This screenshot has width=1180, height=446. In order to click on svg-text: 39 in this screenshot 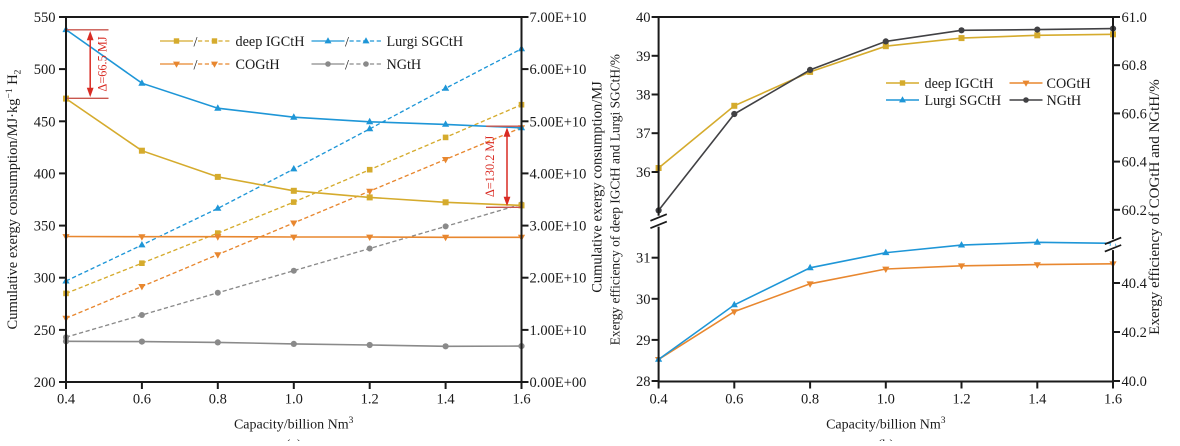, I will do `click(643, 57)`.